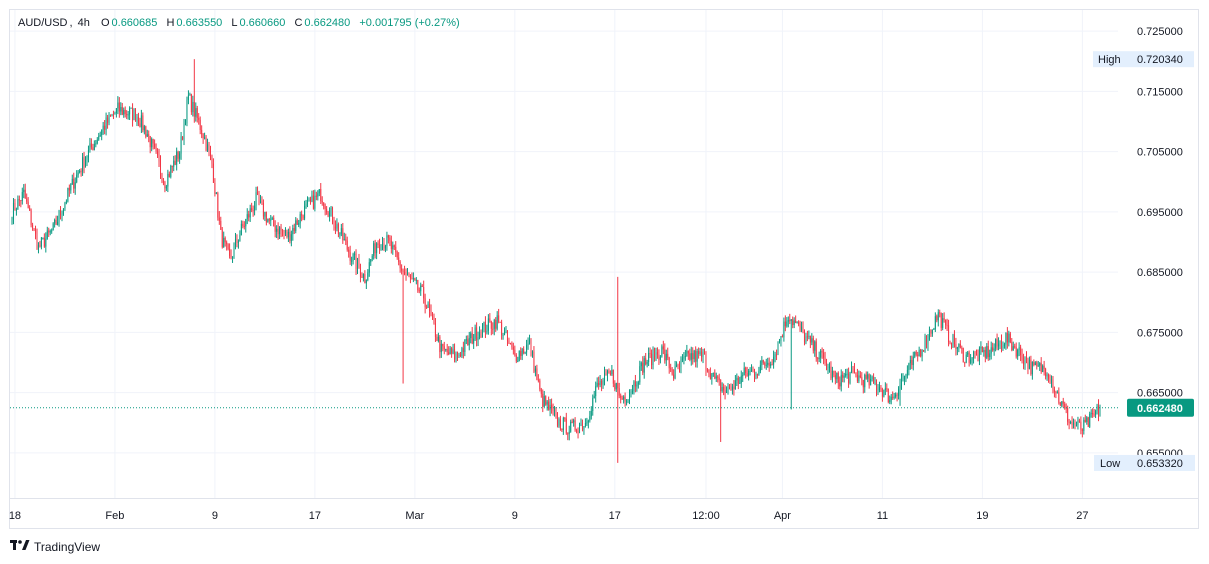 Image resolution: width=1209 pixels, height=564 pixels. What do you see at coordinates (43, 23) in the screenshot?
I see `symbol-name: AUD/USD` at bounding box center [43, 23].